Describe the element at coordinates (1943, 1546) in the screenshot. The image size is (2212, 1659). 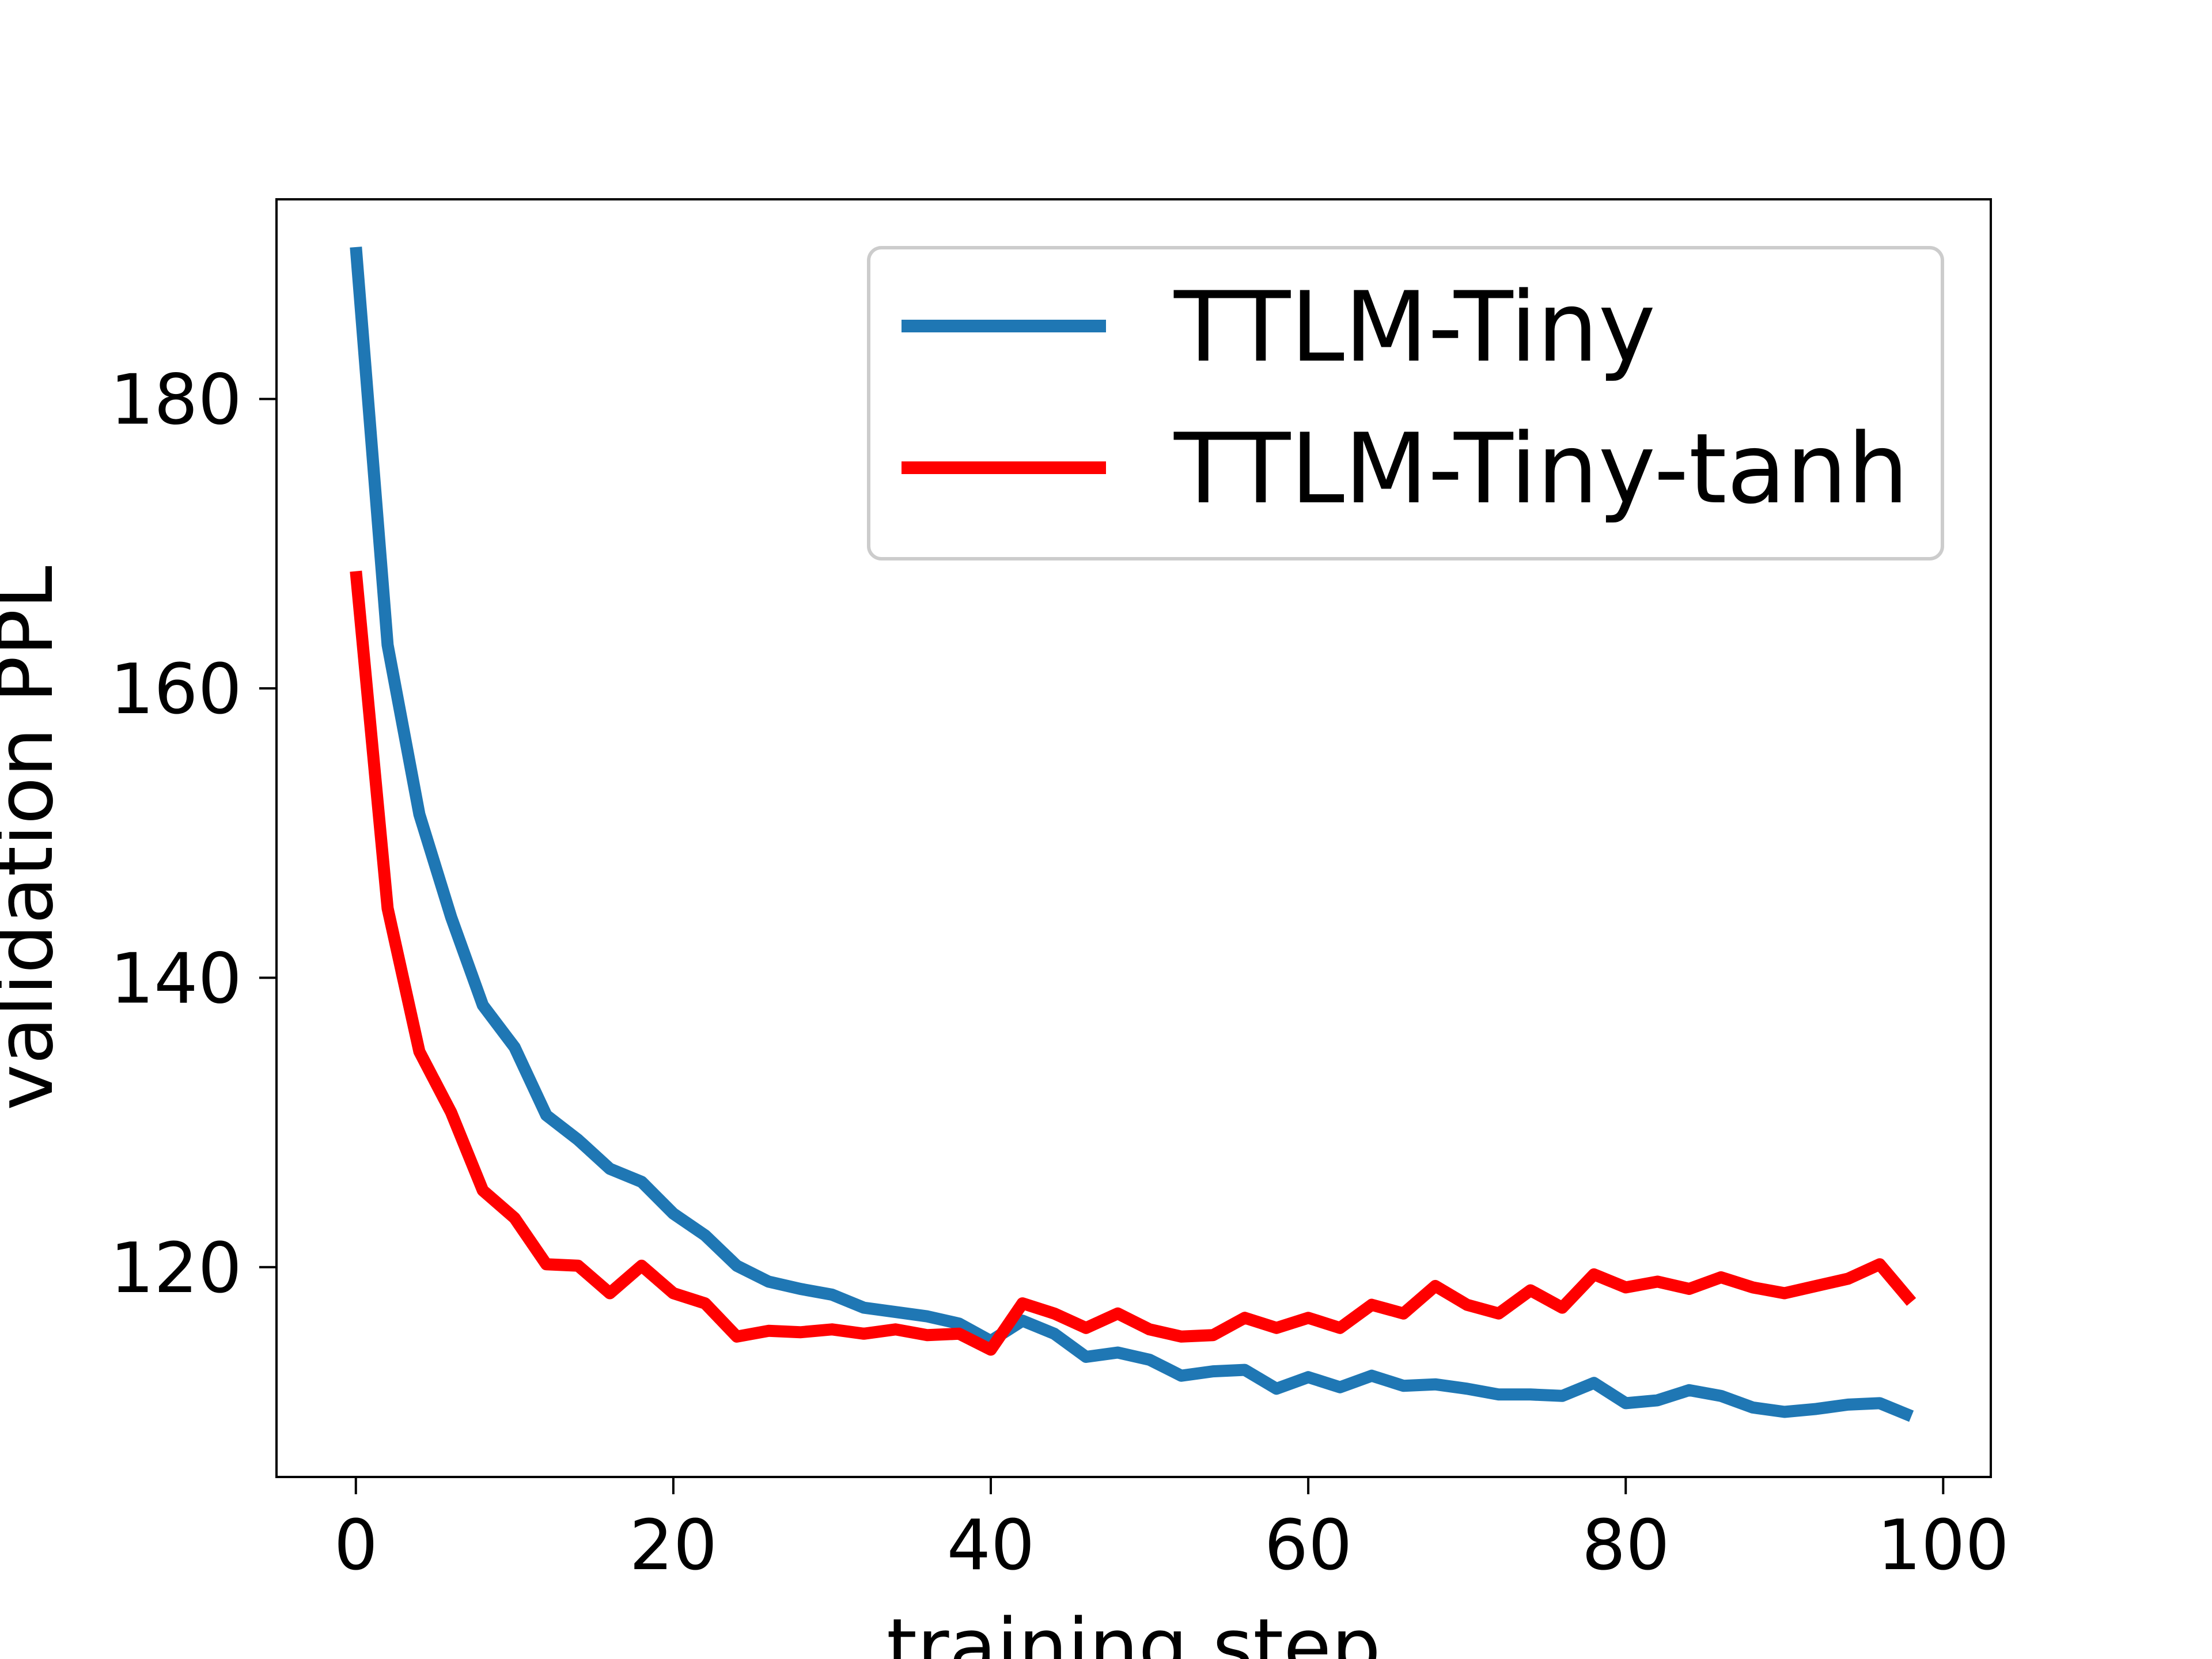
I see `x-tick-label: 100` at that location.